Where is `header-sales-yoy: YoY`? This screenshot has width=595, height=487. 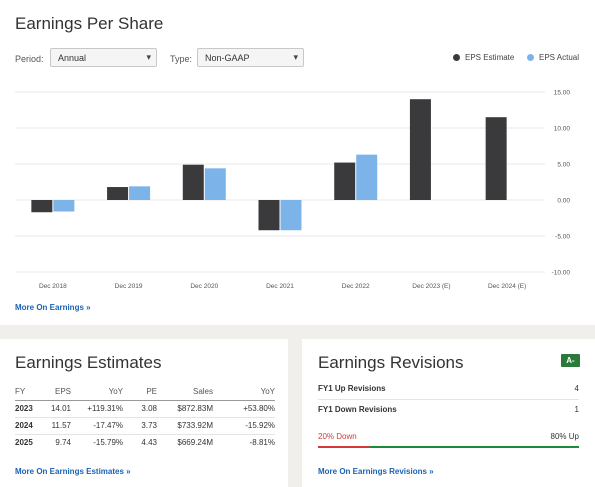 header-sales-yoy: YoY is located at coordinates (267, 391).